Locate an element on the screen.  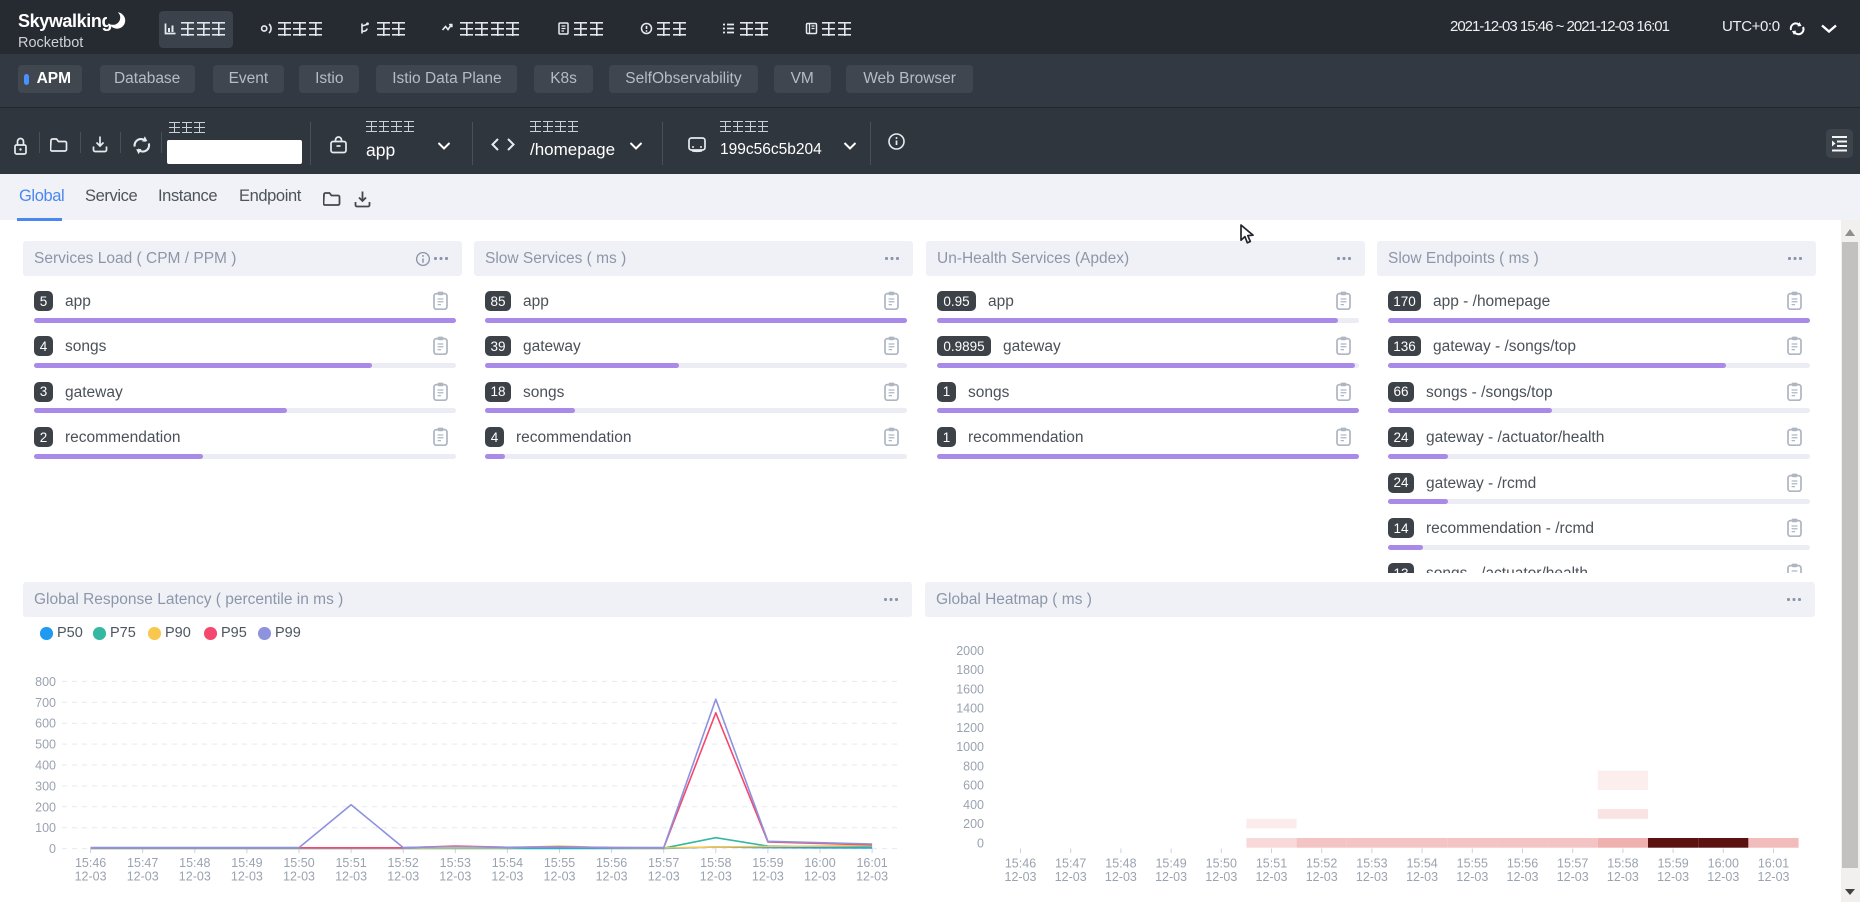
svg-text: 2000 is located at coordinates (970, 651).